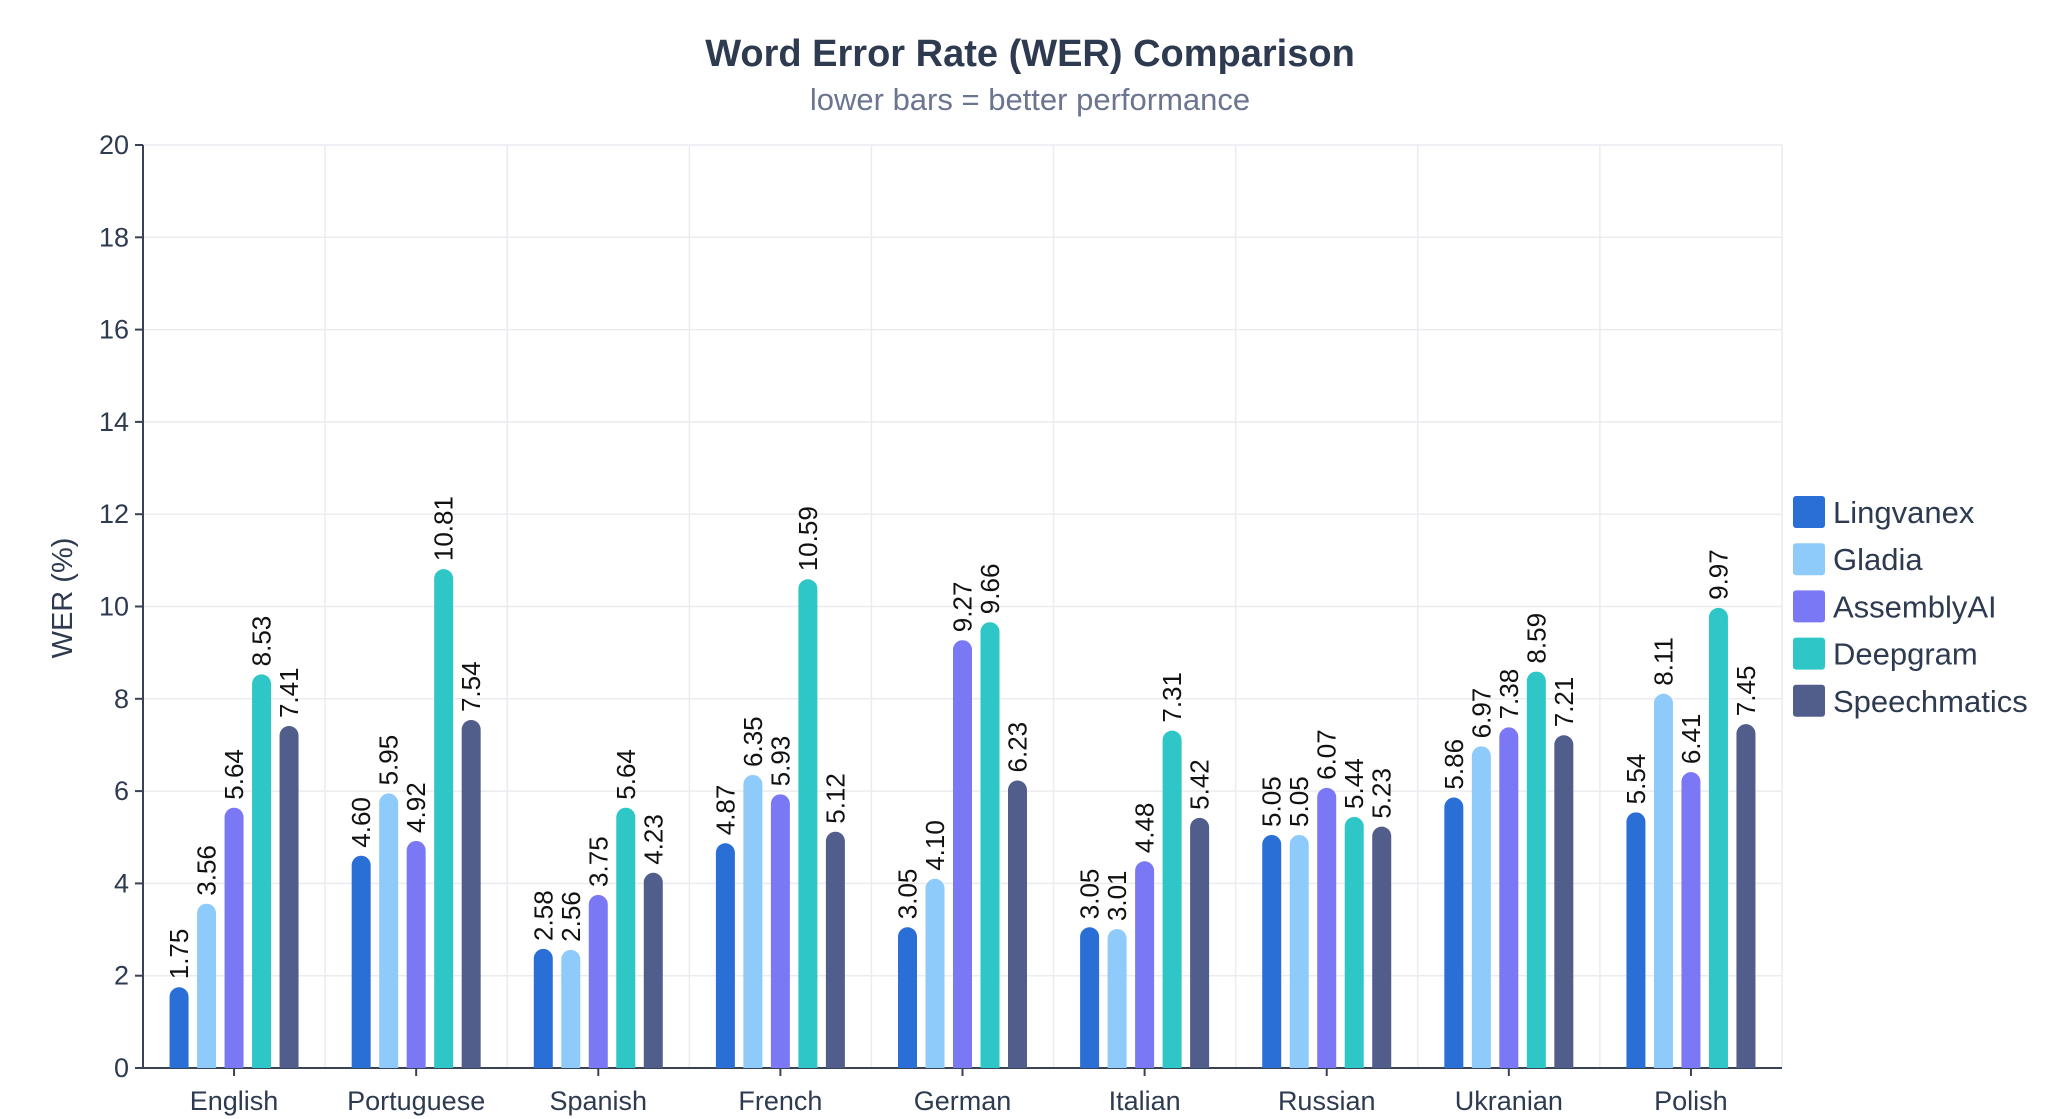 The height and width of the screenshot is (1119, 2048). Describe the element at coordinates (1663, 661) in the screenshot. I see `data-label: 8.11` at that location.